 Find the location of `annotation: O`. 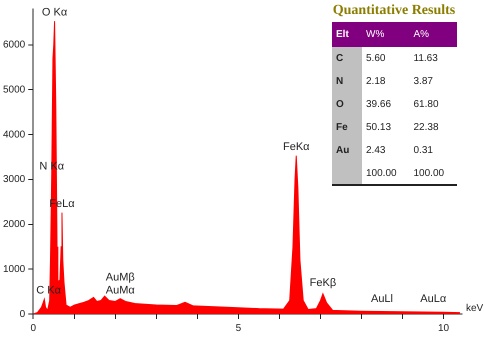

annotation: O is located at coordinates (347, 104).